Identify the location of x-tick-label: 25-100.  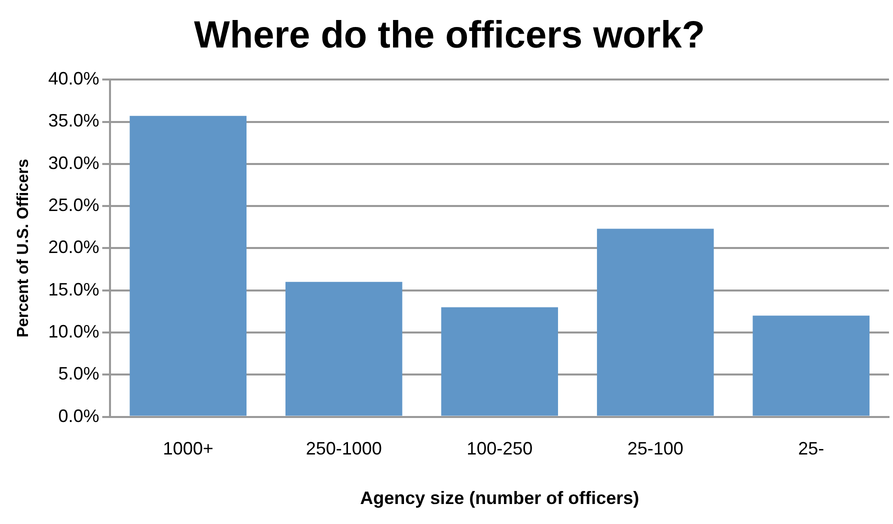
(655, 448).